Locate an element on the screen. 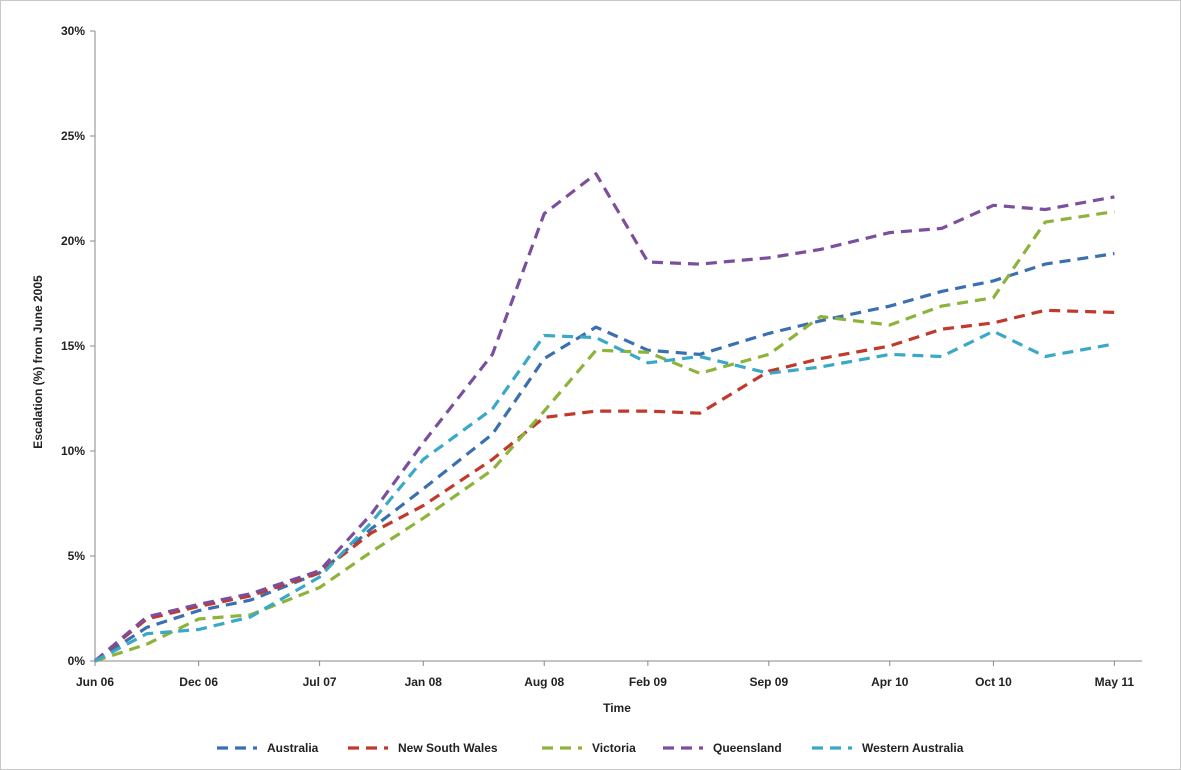  legend-label-victoria: Victoria is located at coordinates (614, 748).